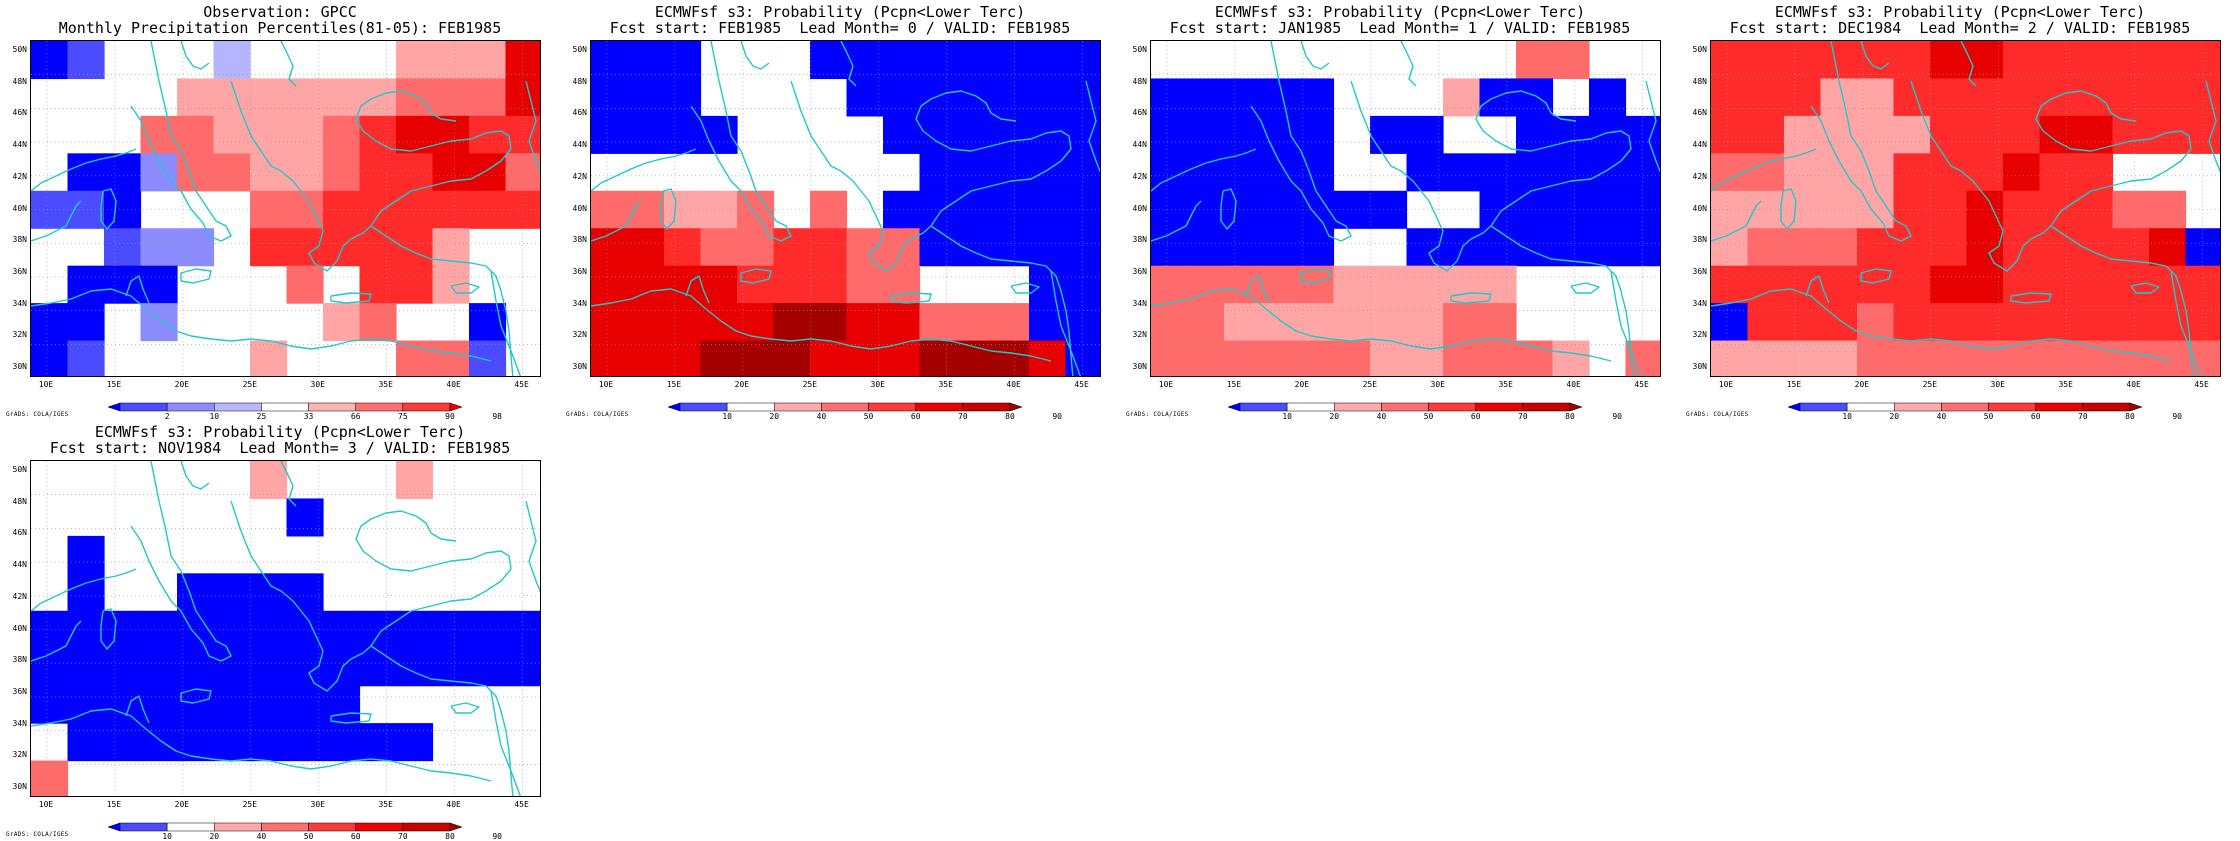  I want to click on colorbar-label: 2, so click(167, 416).